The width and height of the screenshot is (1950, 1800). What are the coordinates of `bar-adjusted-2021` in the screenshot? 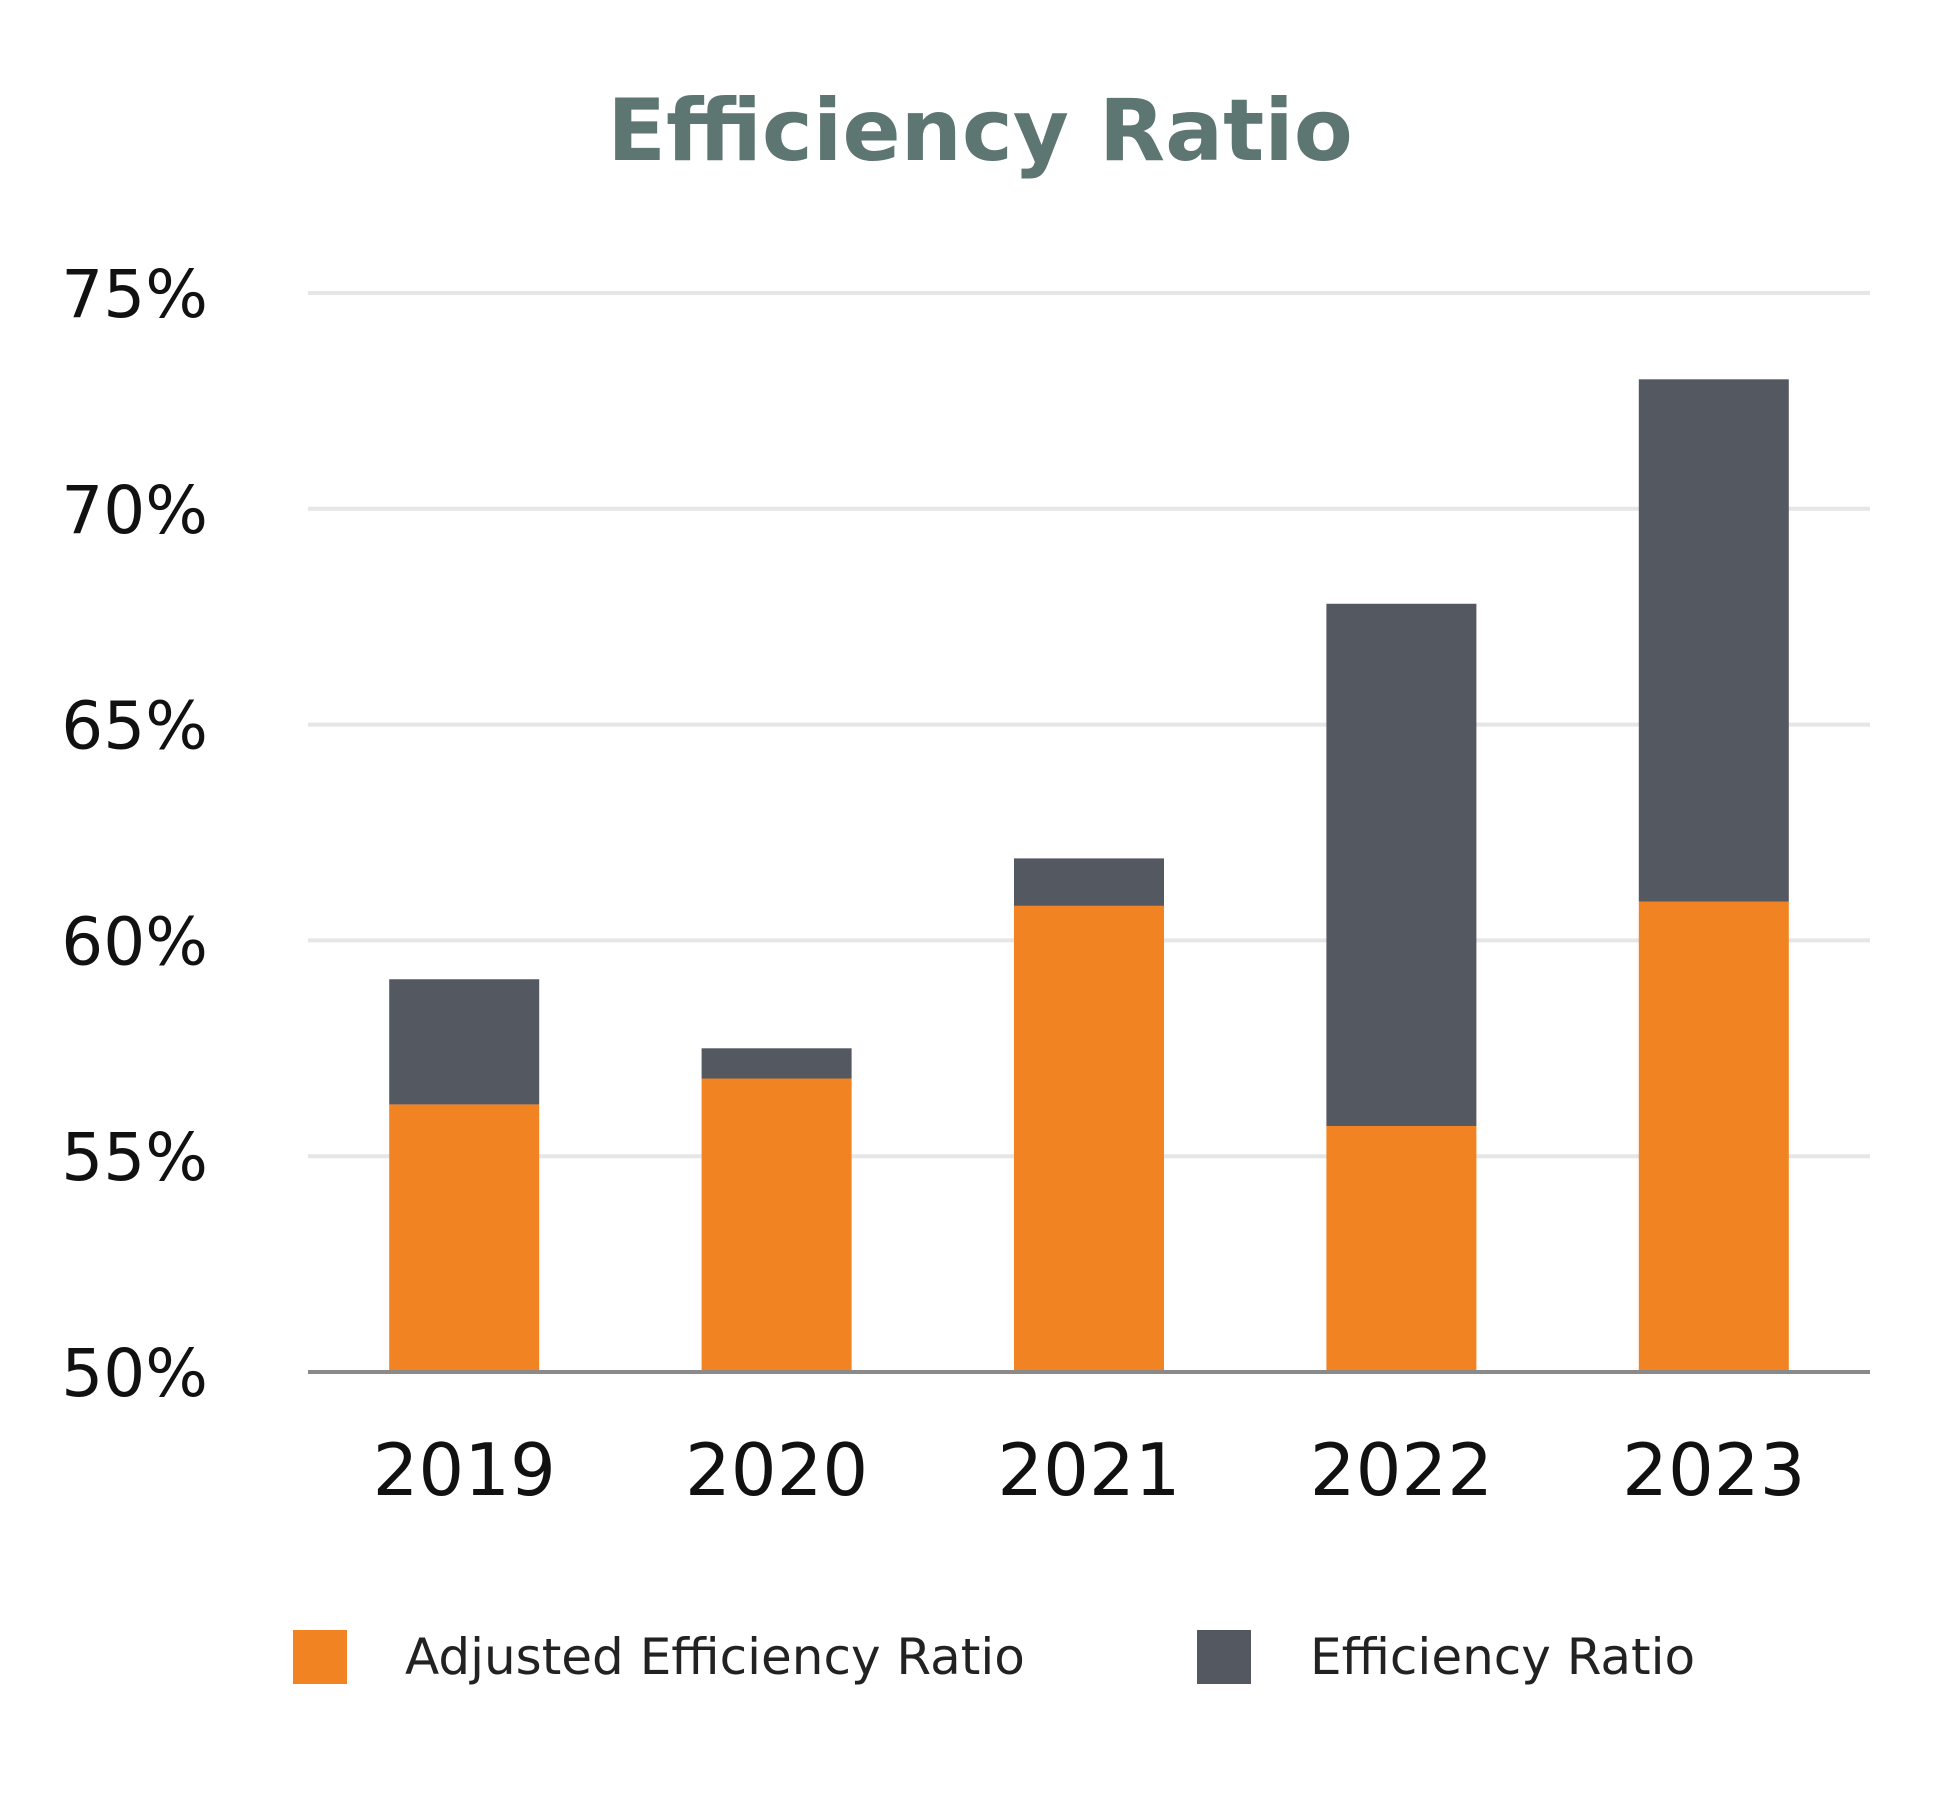 It's located at (1089, 1138).